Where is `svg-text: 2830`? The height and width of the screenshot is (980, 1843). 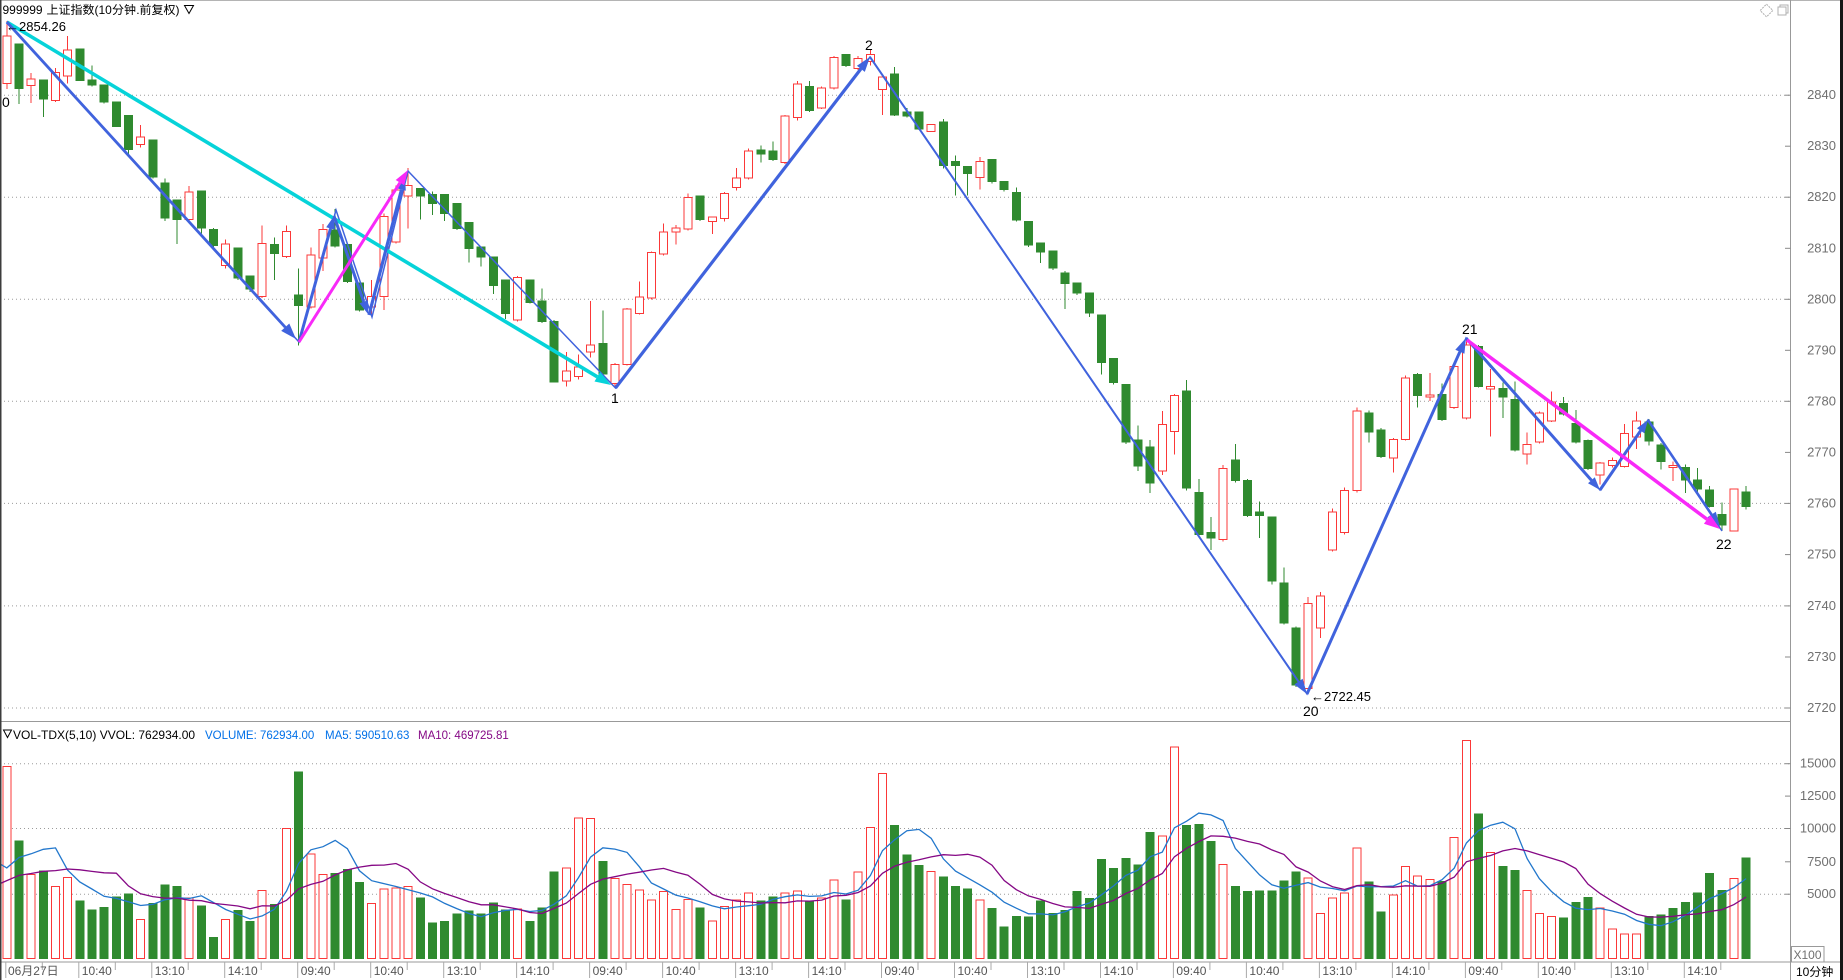
svg-text: 2830 is located at coordinates (1821, 145).